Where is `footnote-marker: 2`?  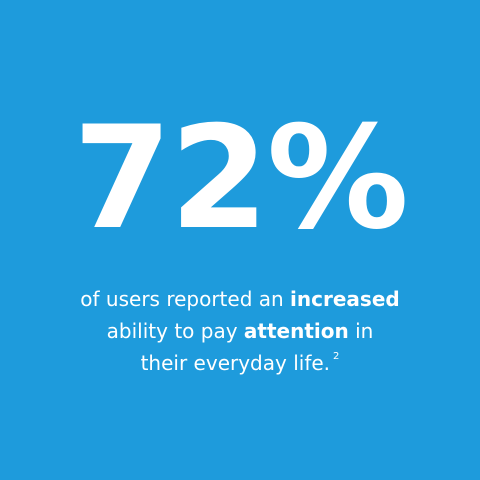
footnote-marker: 2 is located at coordinates (336, 356).